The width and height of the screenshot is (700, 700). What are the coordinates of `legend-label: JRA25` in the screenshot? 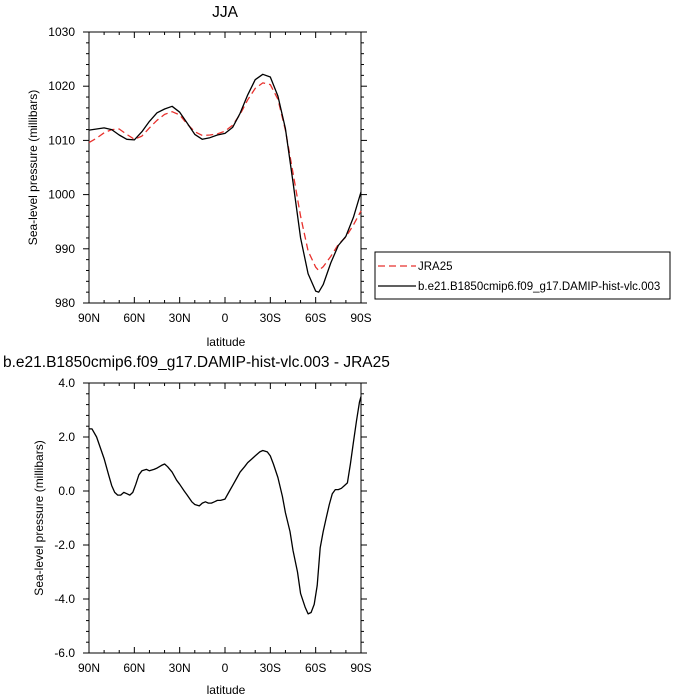 It's located at (435, 267).